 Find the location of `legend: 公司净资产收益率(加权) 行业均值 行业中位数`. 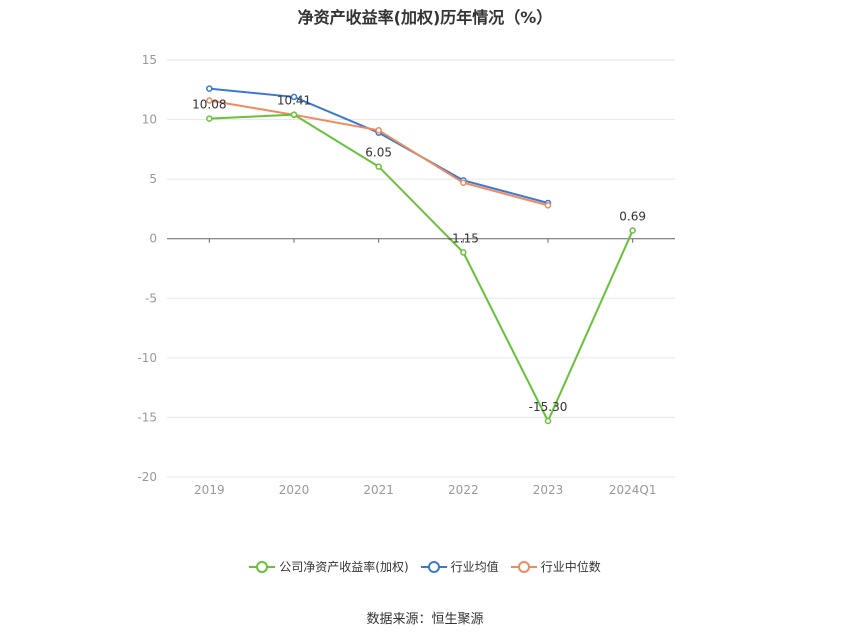

legend: 公司净资产收益率(加权) 行业均值 行业中位数 is located at coordinates (425, 566).